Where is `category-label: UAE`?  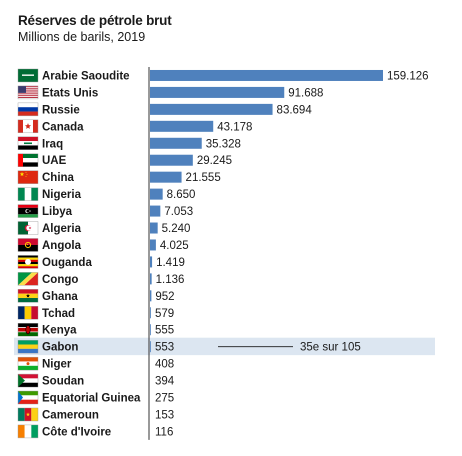 category-label: UAE is located at coordinates (54, 161).